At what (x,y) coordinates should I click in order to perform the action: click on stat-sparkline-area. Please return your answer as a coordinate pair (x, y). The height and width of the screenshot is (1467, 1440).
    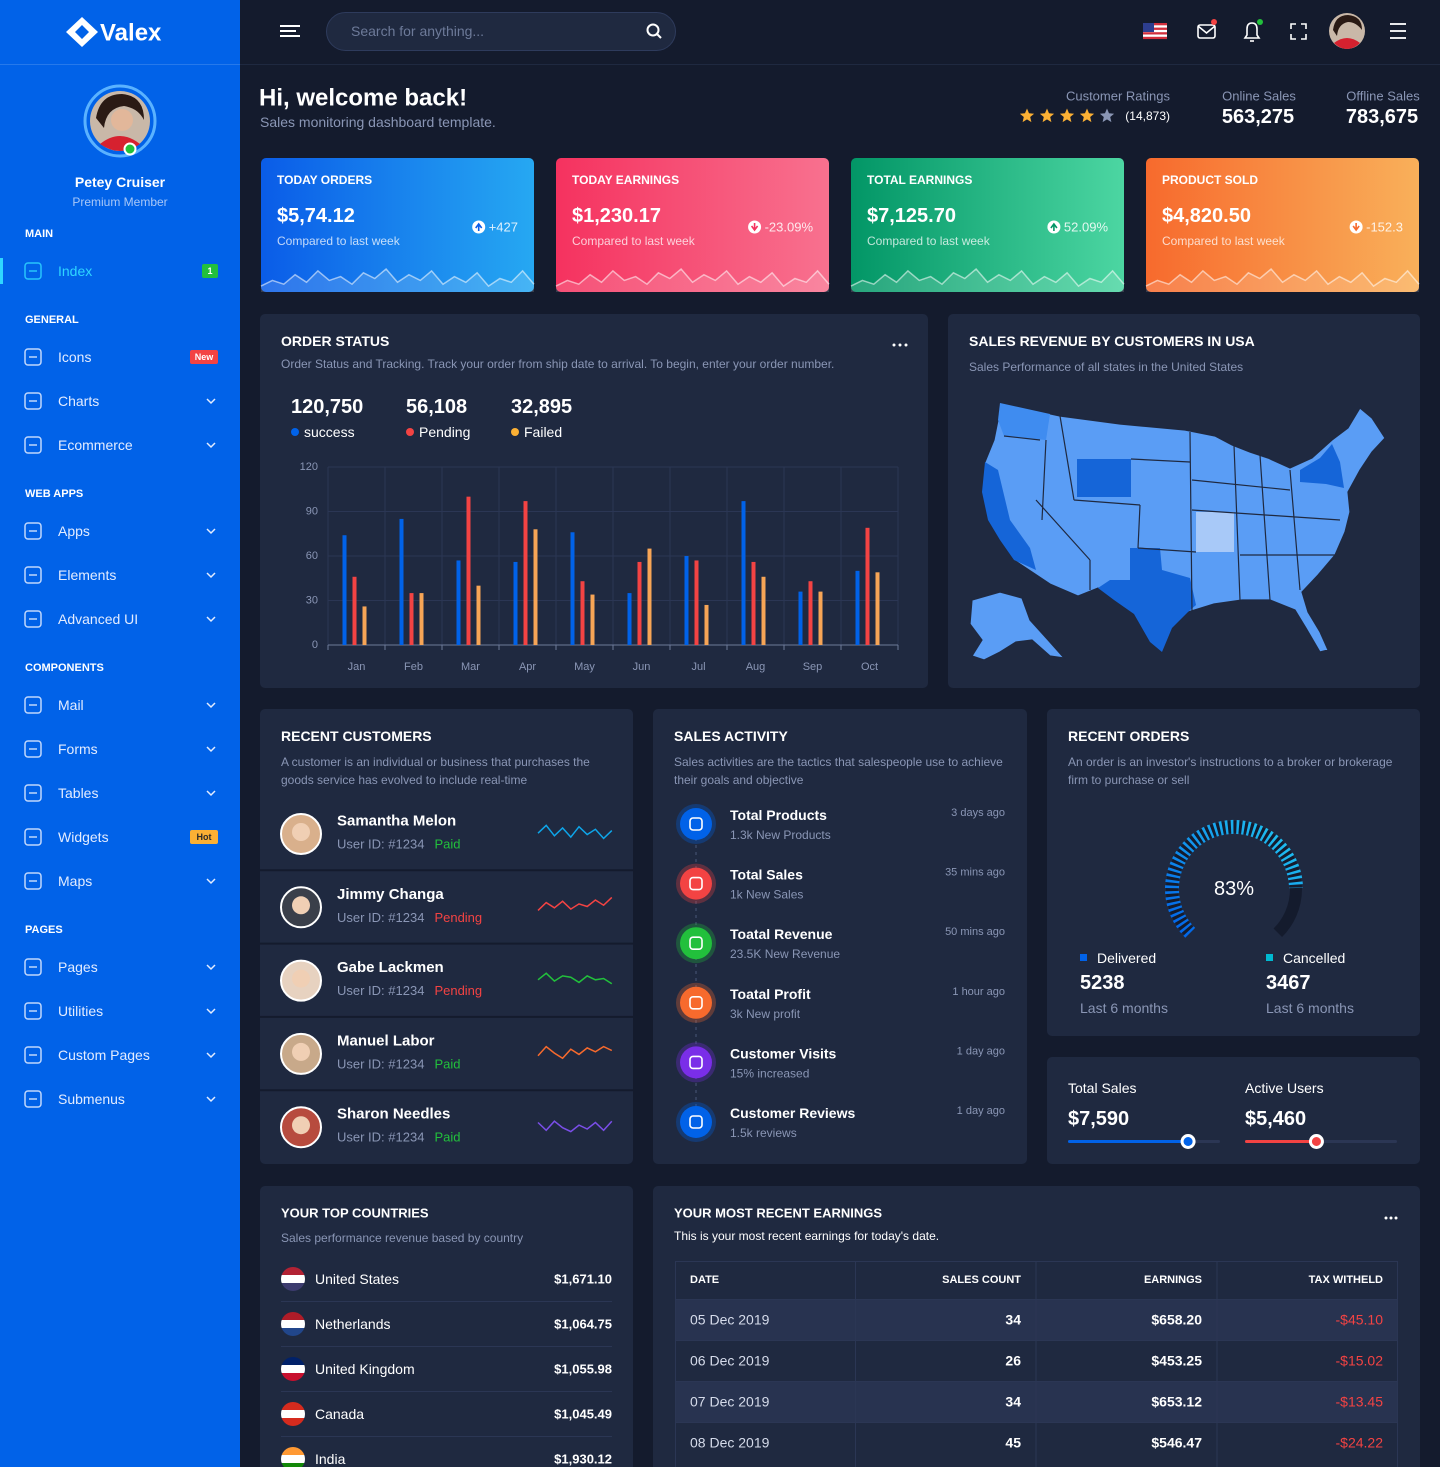
    Looking at the image, I should click on (987, 280).